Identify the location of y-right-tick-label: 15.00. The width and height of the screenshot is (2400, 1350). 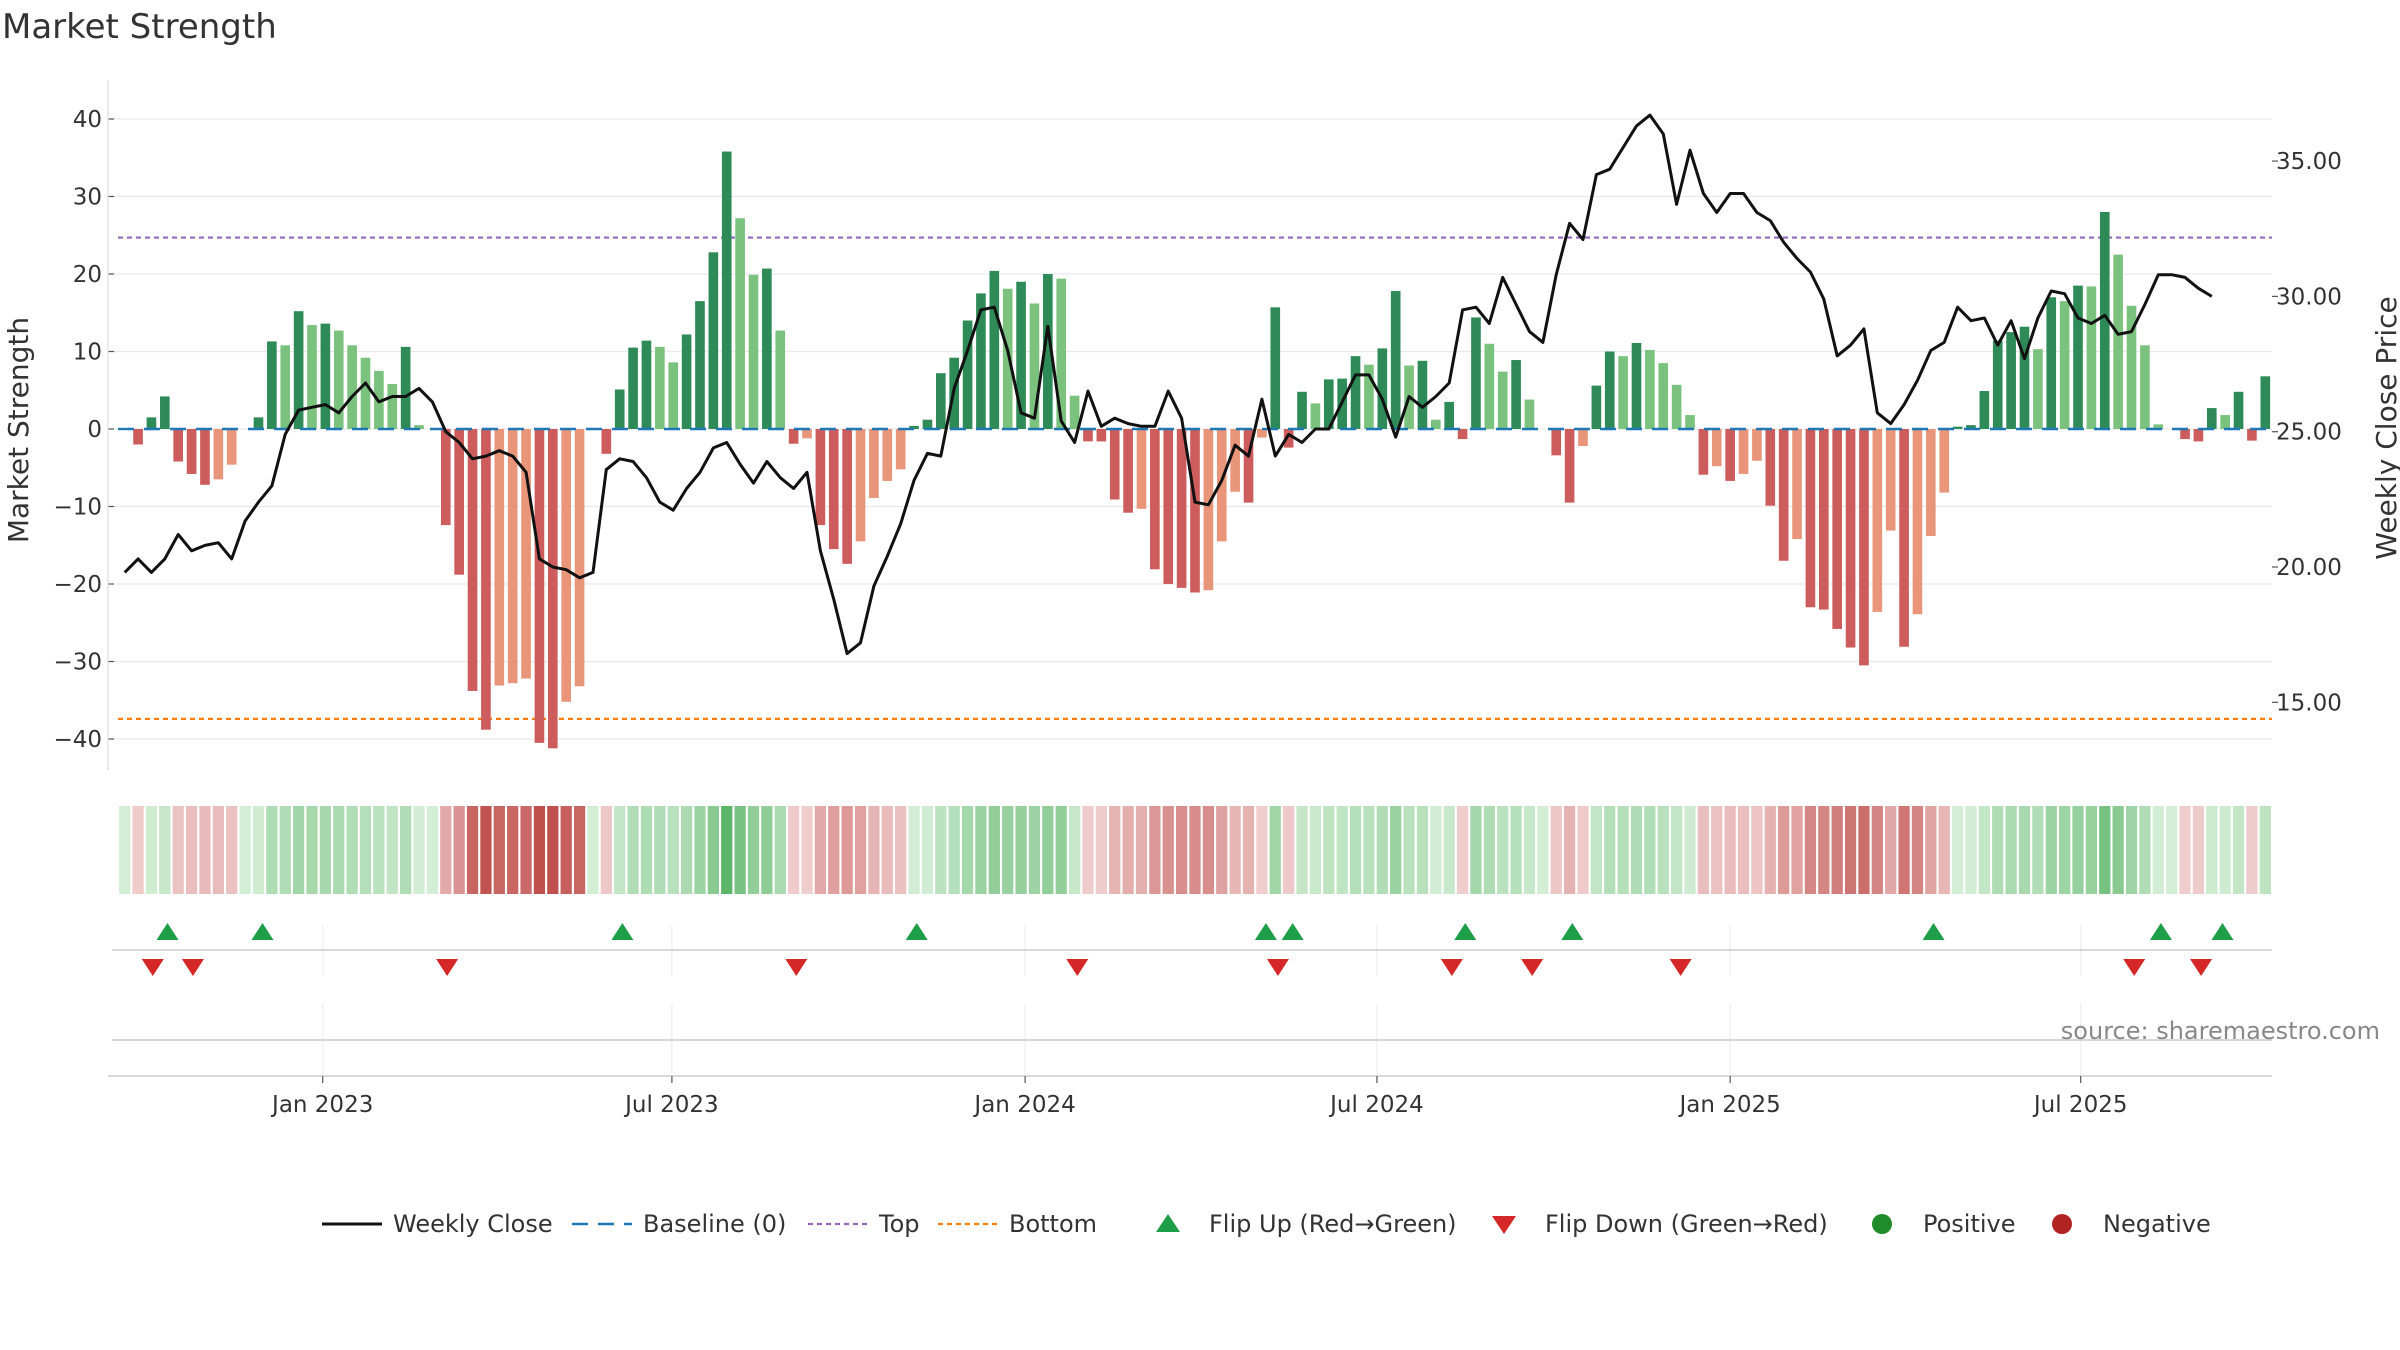
(2309, 703).